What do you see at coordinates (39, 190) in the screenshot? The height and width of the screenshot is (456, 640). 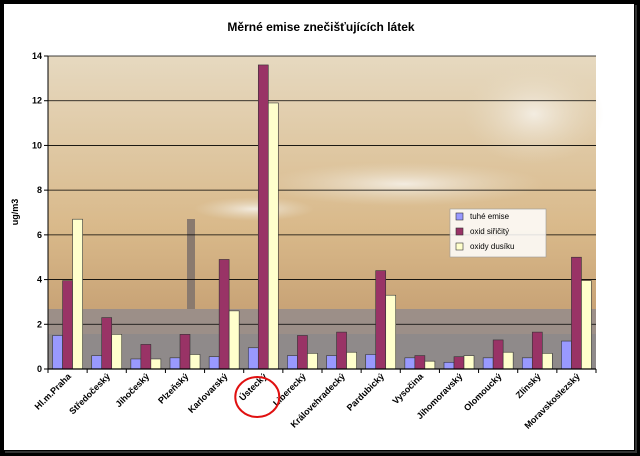 I see `y-tick-label: 8` at bounding box center [39, 190].